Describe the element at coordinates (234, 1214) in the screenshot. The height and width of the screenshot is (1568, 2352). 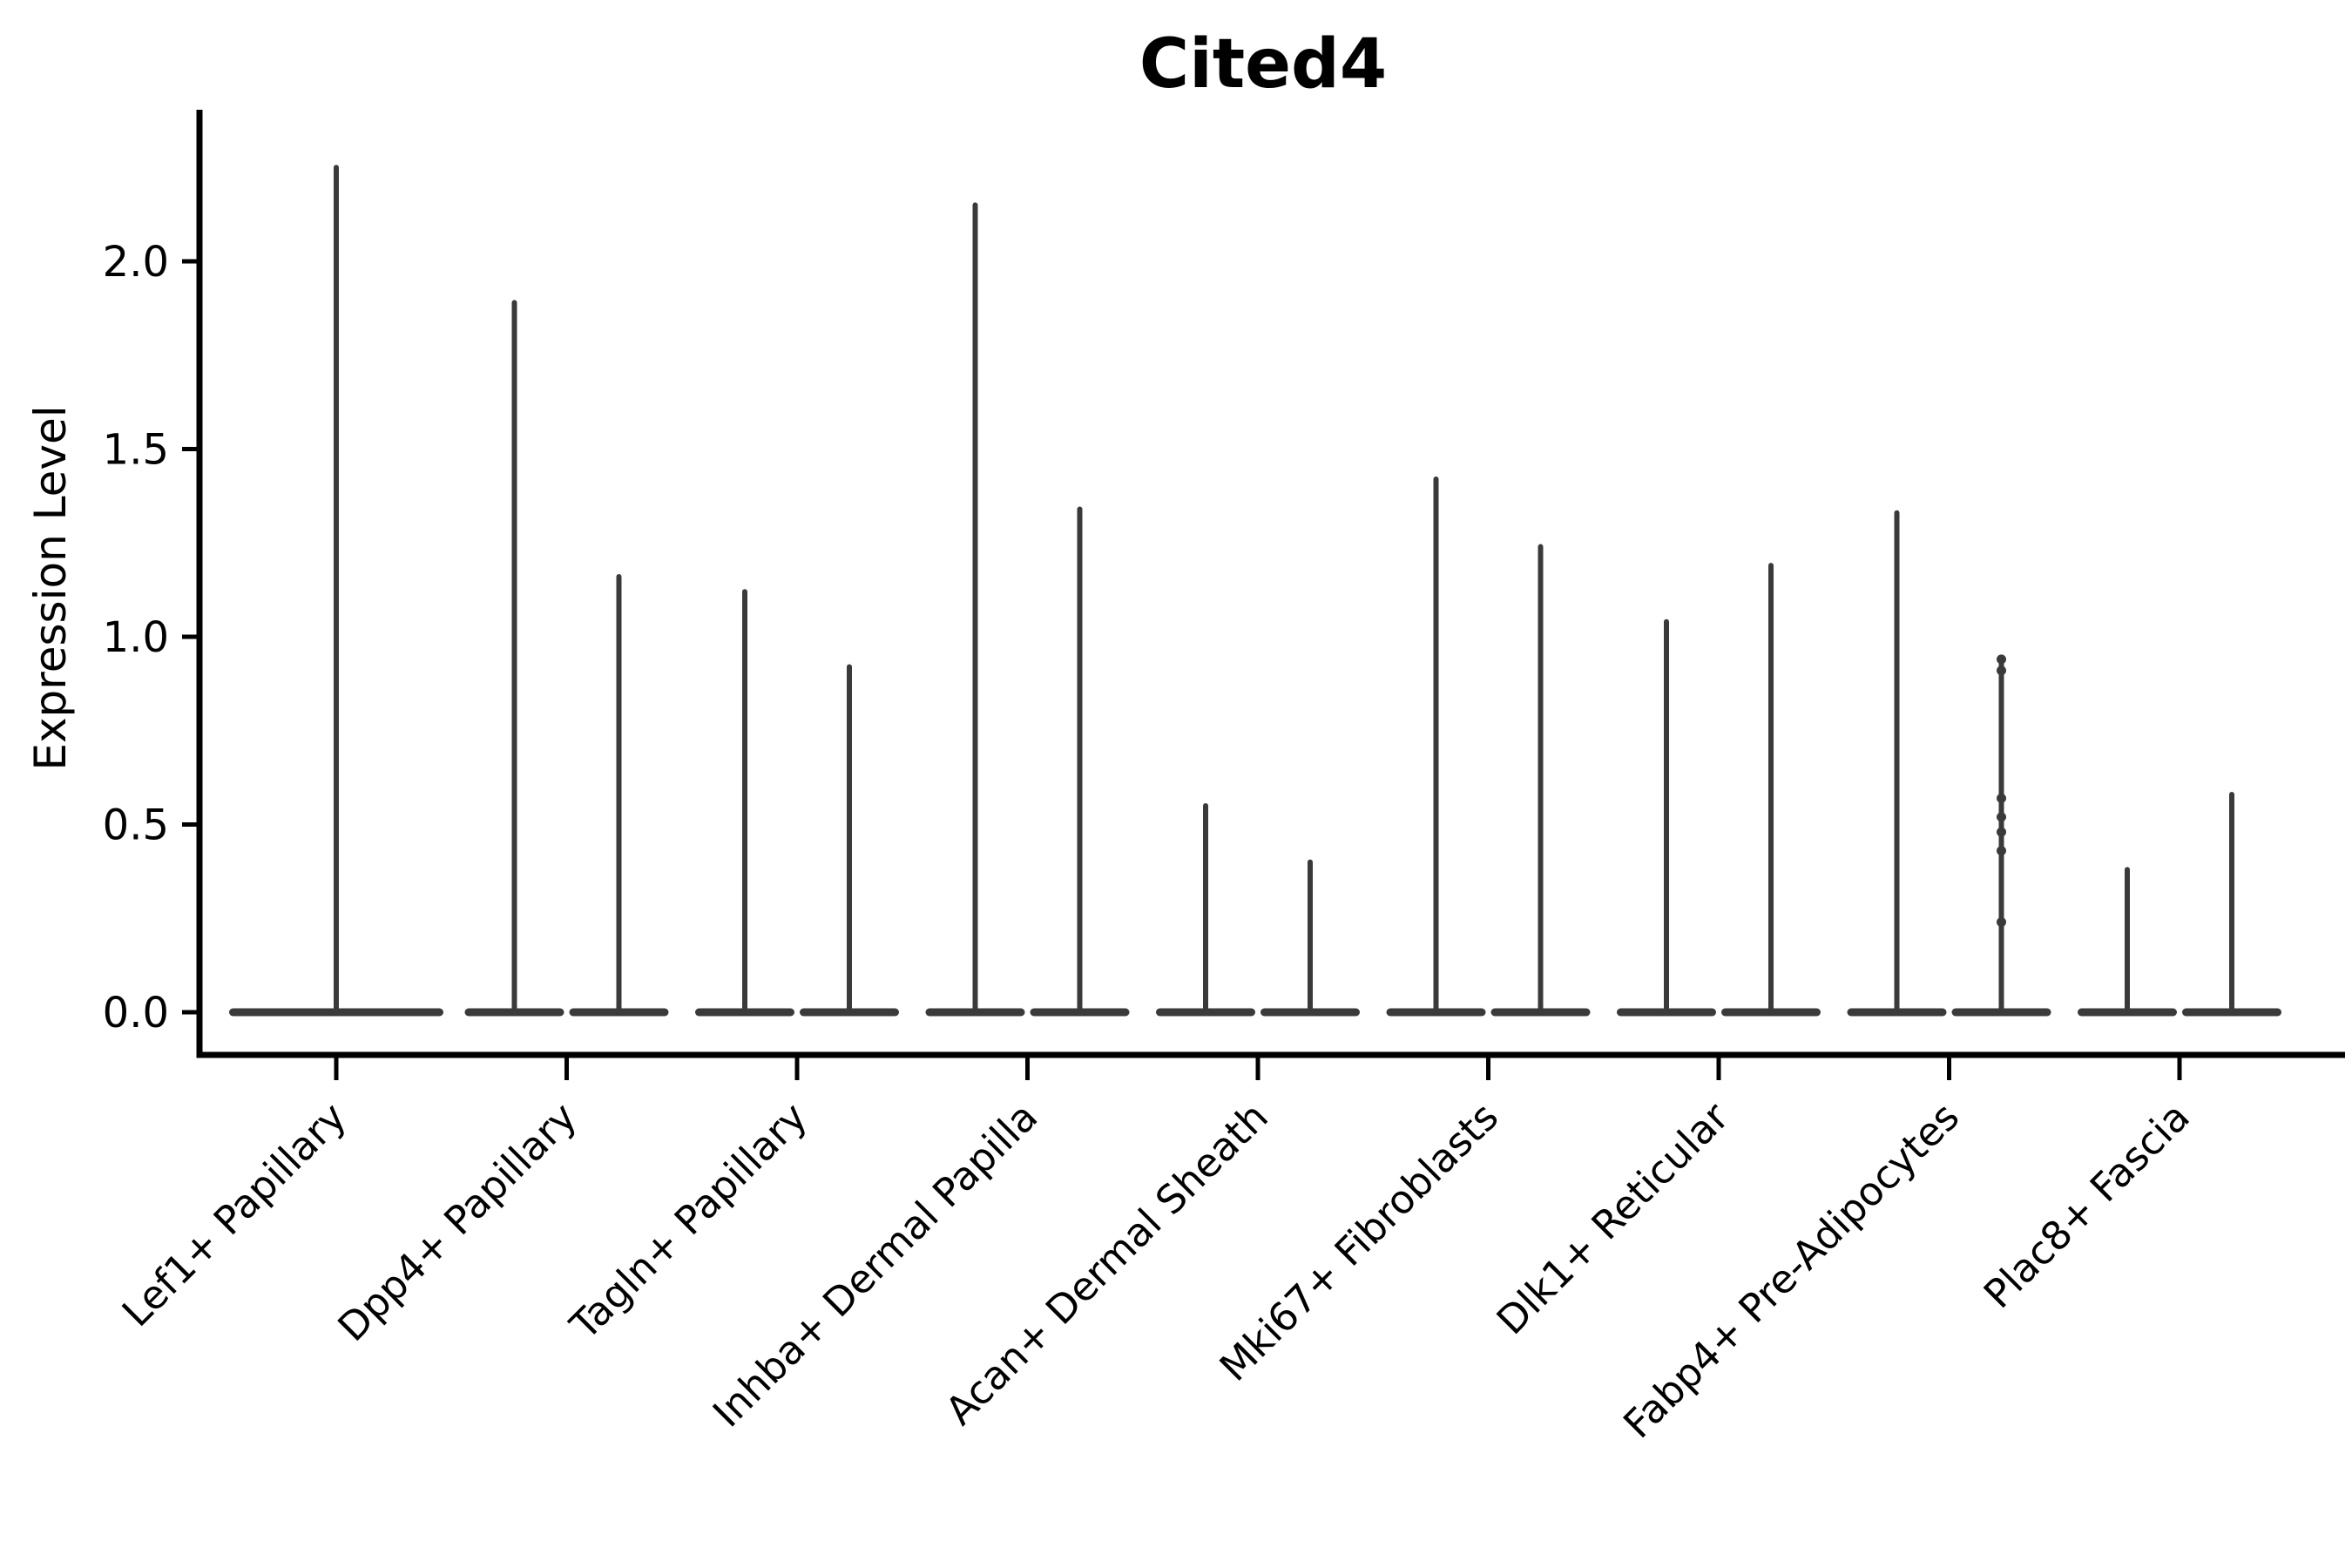
I see `x-category-label: Lef1+ Papillary` at that location.